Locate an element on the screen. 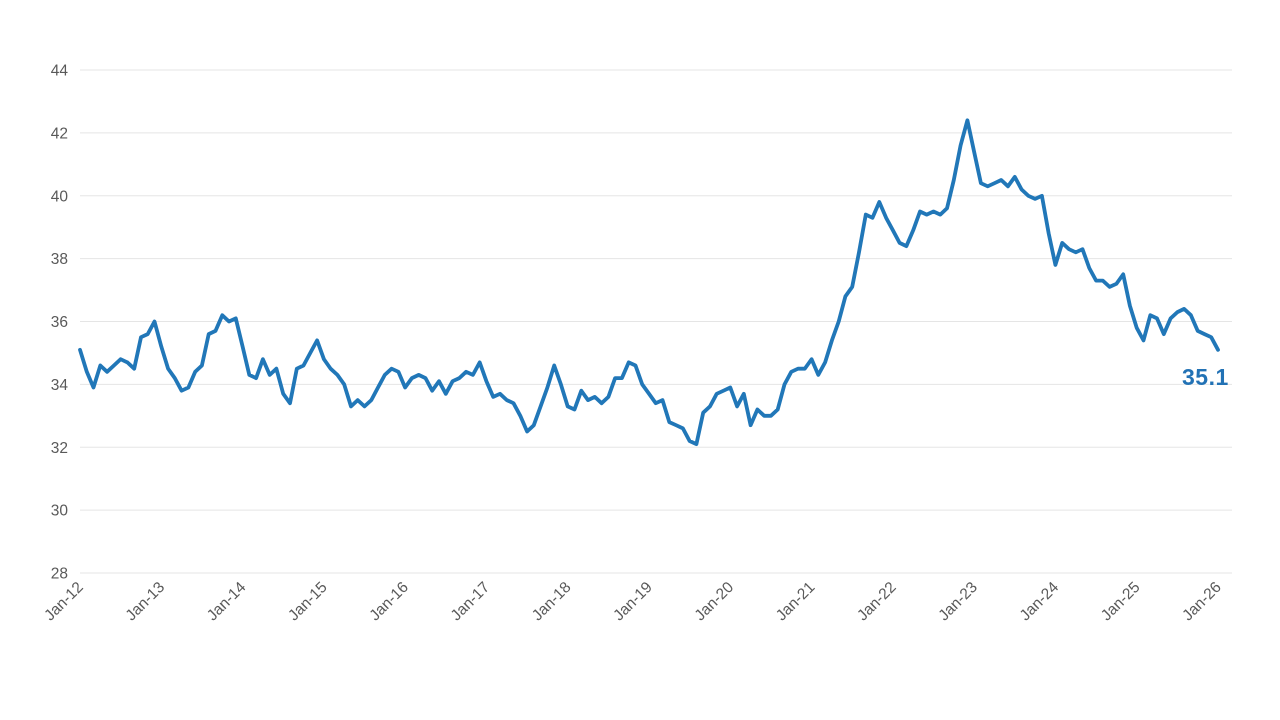 The image size is (1280, 720). x-tick-label: Jan-24 is located at coordinates (1040, 602).